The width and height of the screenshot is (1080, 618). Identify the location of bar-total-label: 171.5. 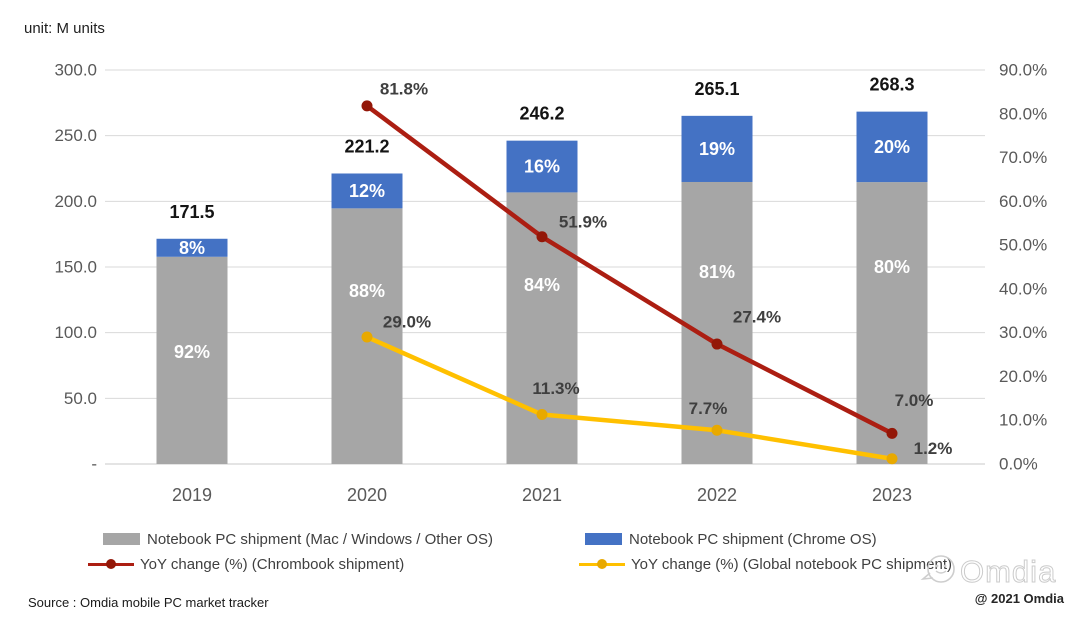
(191, 212).